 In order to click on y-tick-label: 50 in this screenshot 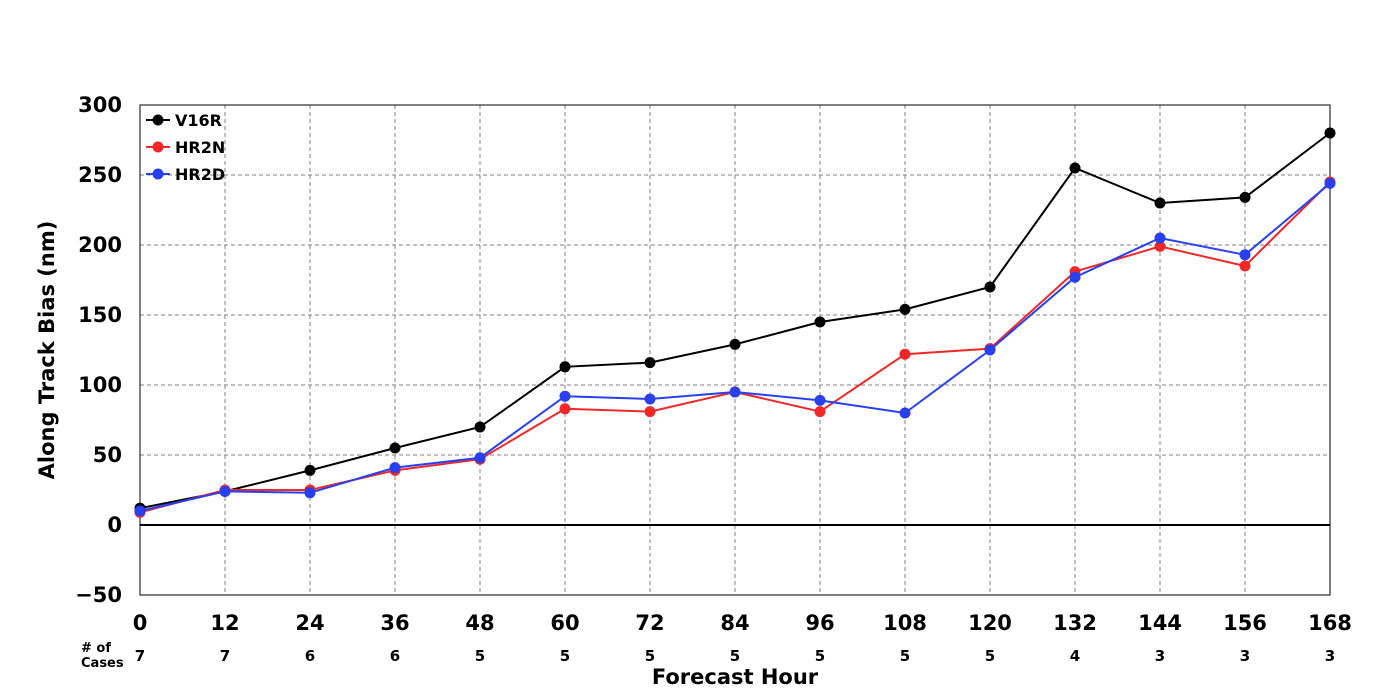, I will do `click(107, 455)`.